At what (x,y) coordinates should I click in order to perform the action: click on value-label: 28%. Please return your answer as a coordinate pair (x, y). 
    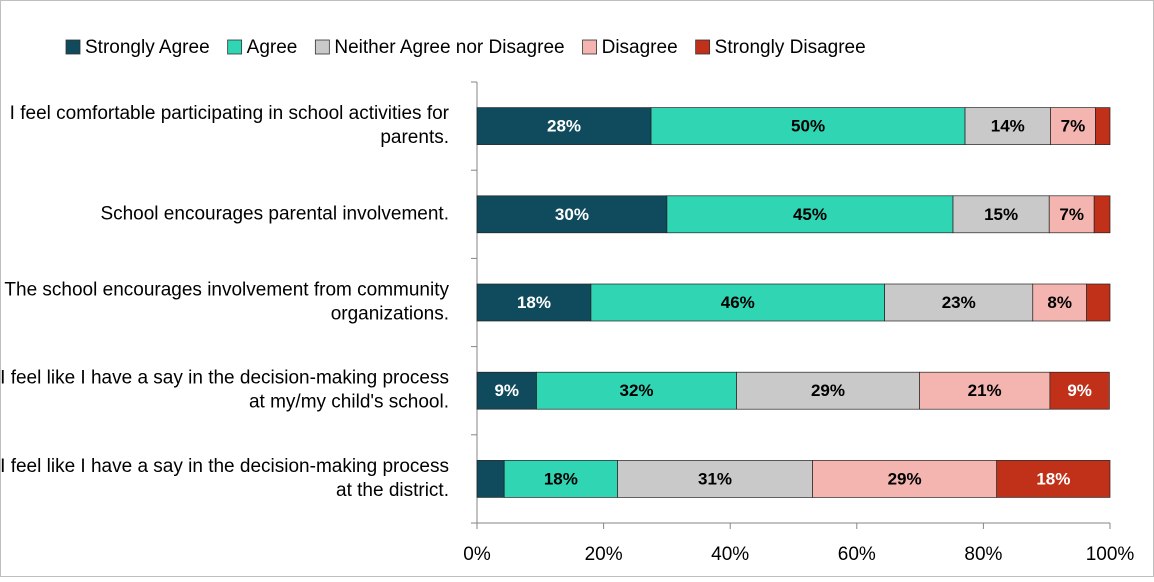
    Looking at the image, I should click on (564, 126).